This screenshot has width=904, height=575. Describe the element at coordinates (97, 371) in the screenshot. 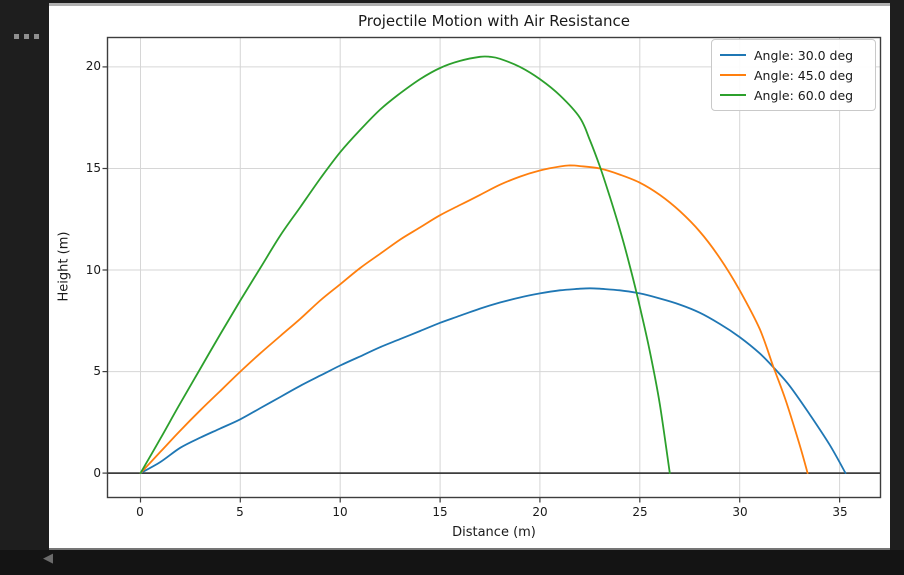

I see `y-tick-label: 5` at that location.